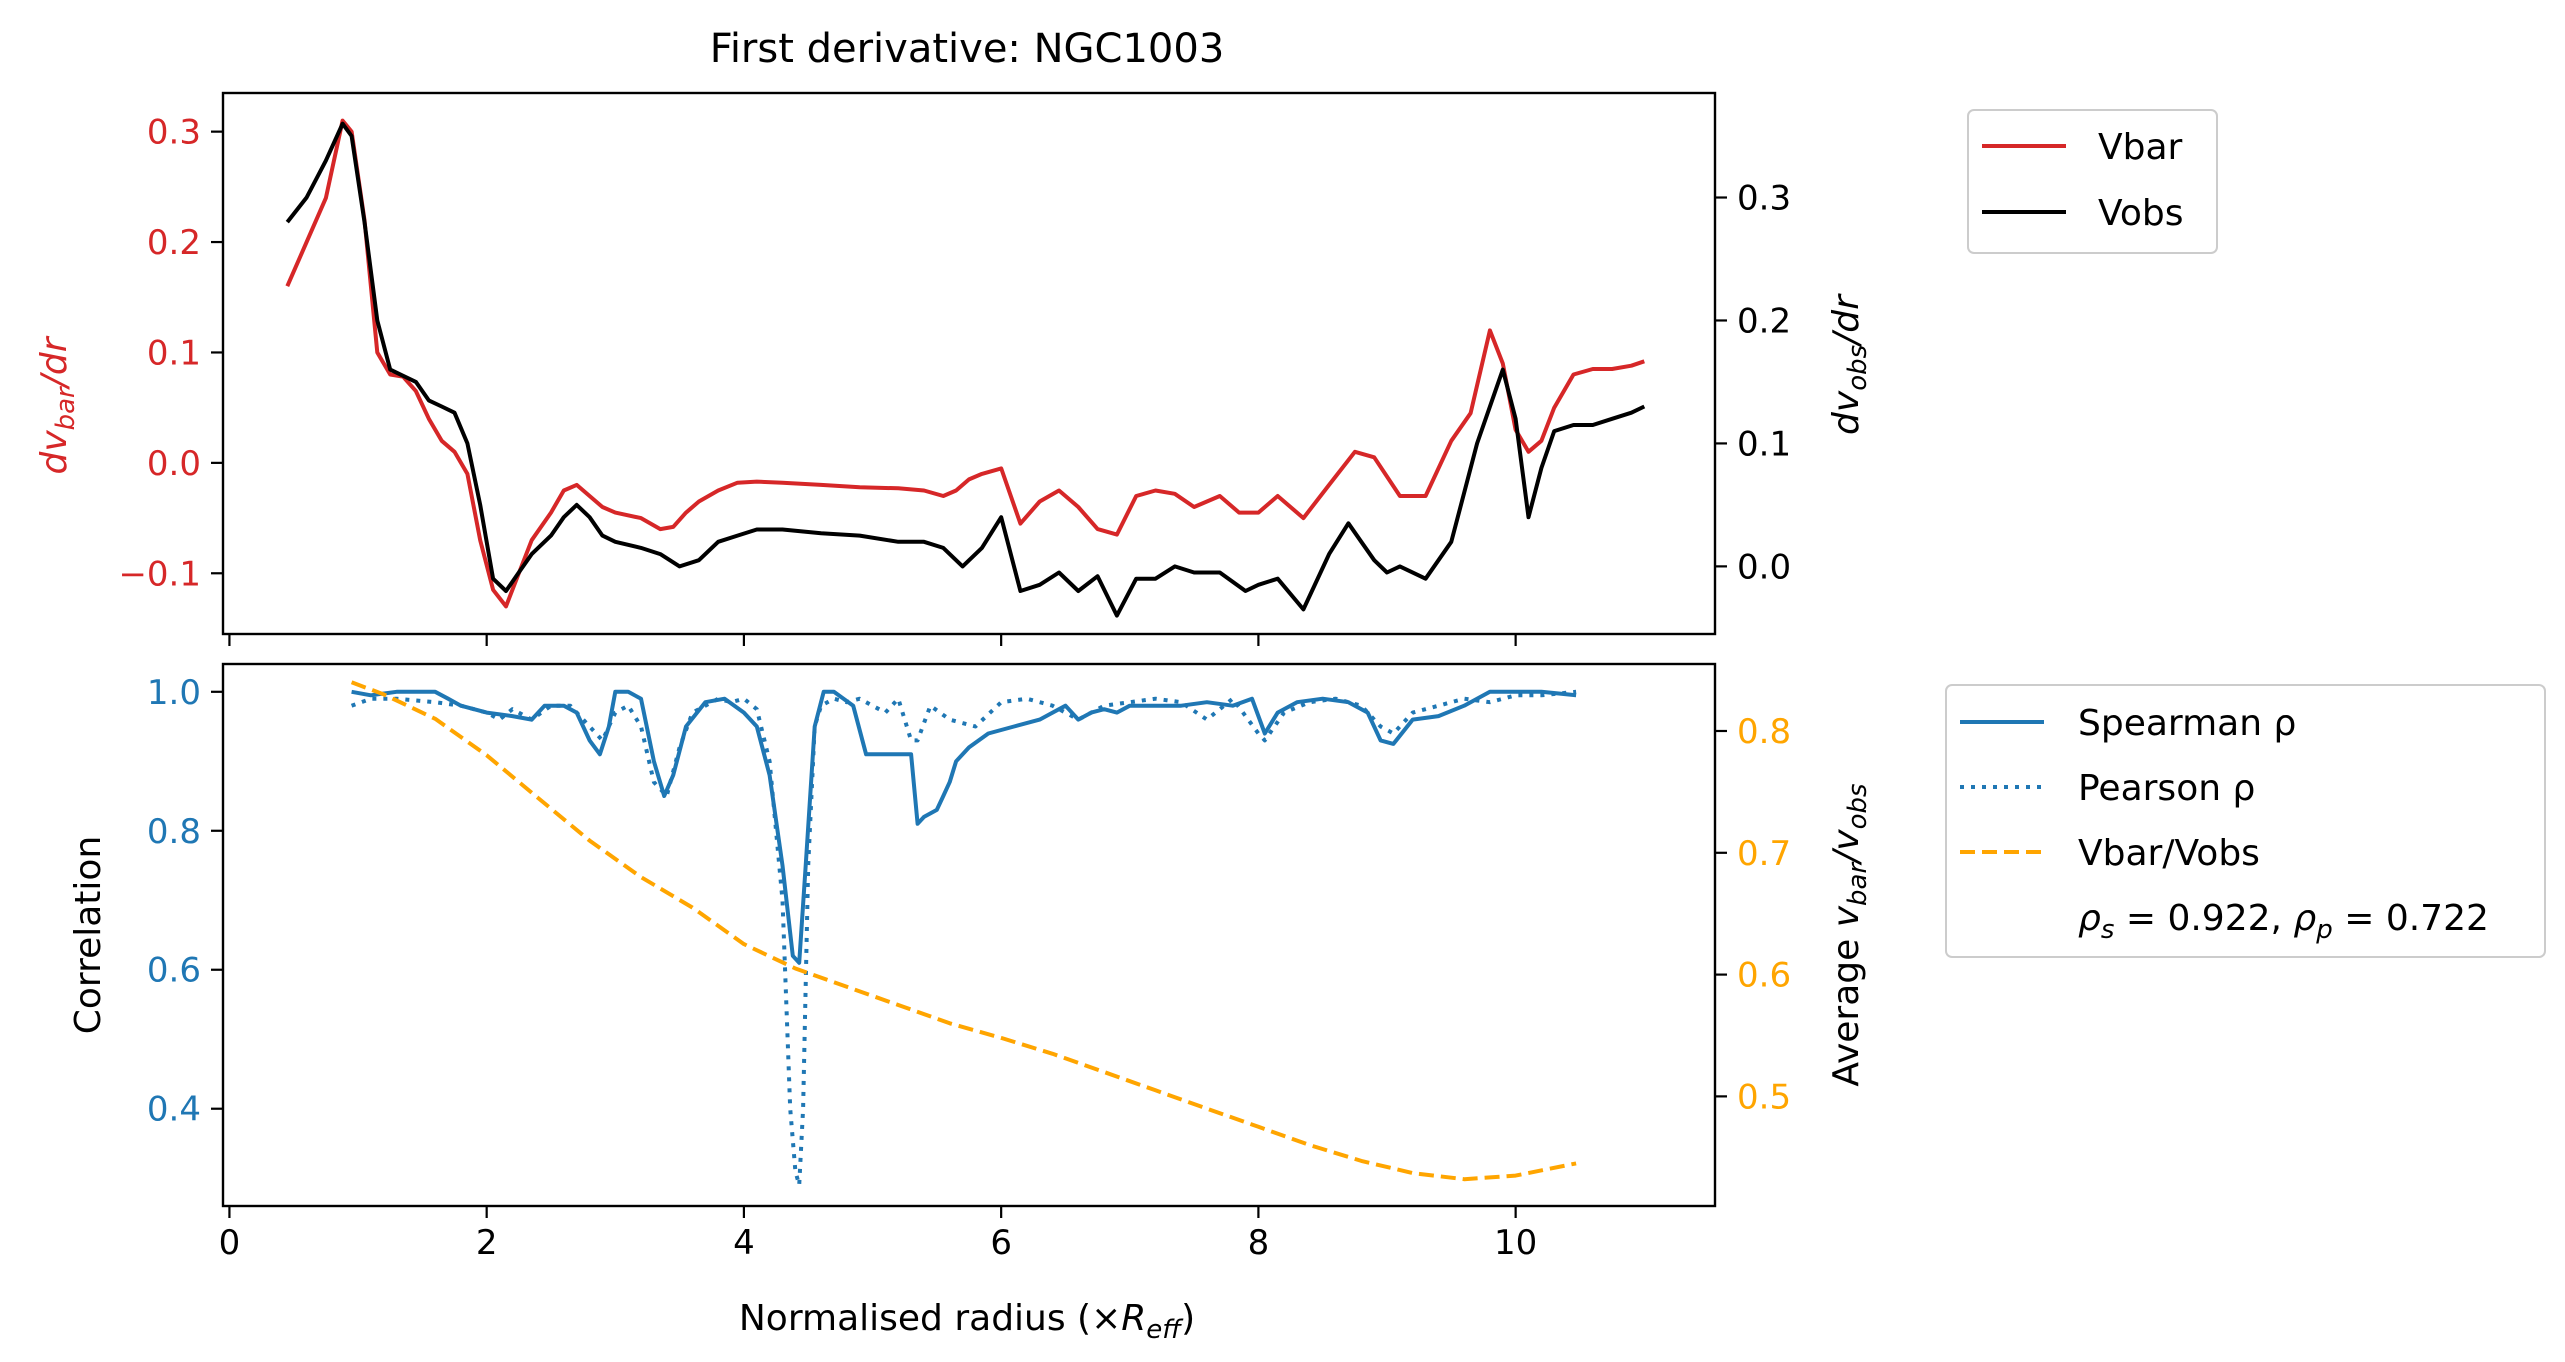 The width and height of the screenshot is (2565, 1362). I want to click on right-y-tick-label: 0.2, so click(1764, 321).